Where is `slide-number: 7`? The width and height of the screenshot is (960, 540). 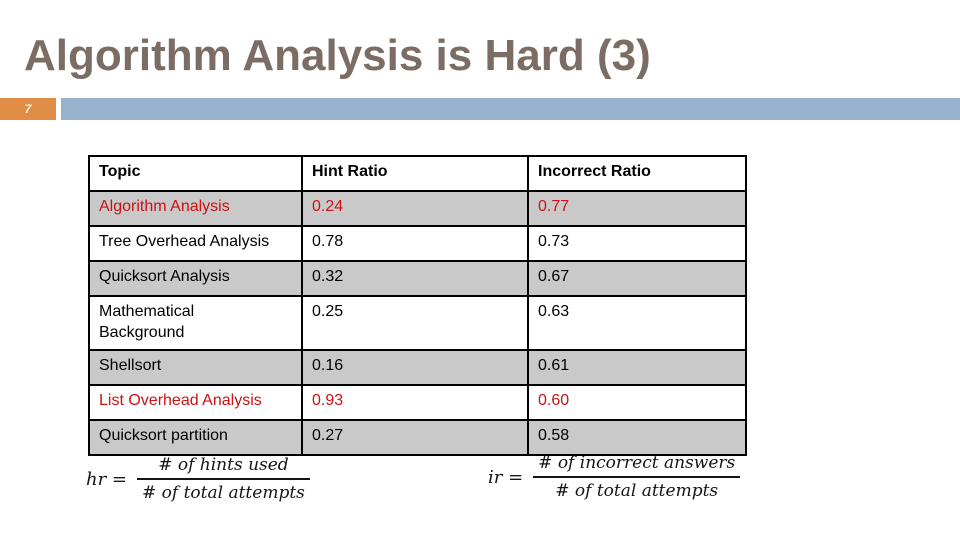
slide-number: 7 is located at coordinates (28, 109).